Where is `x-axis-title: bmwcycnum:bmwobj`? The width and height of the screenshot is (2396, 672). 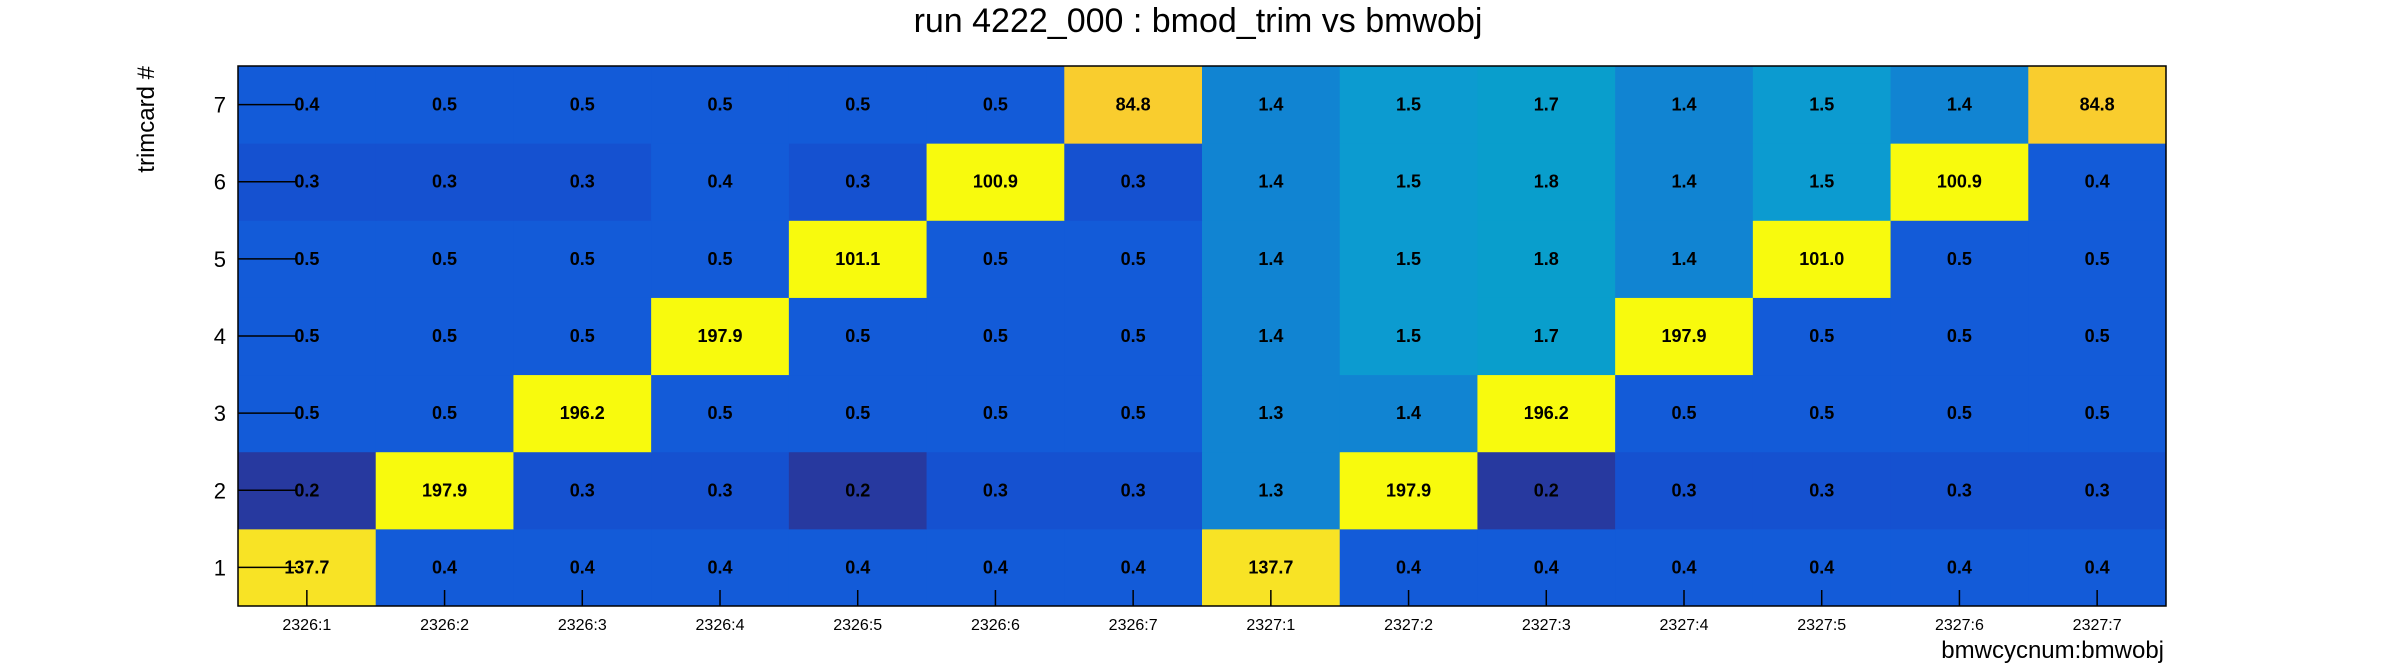 x-axis-title: bmwcycnum:bmwobj is located at coordinates (2052, 650).